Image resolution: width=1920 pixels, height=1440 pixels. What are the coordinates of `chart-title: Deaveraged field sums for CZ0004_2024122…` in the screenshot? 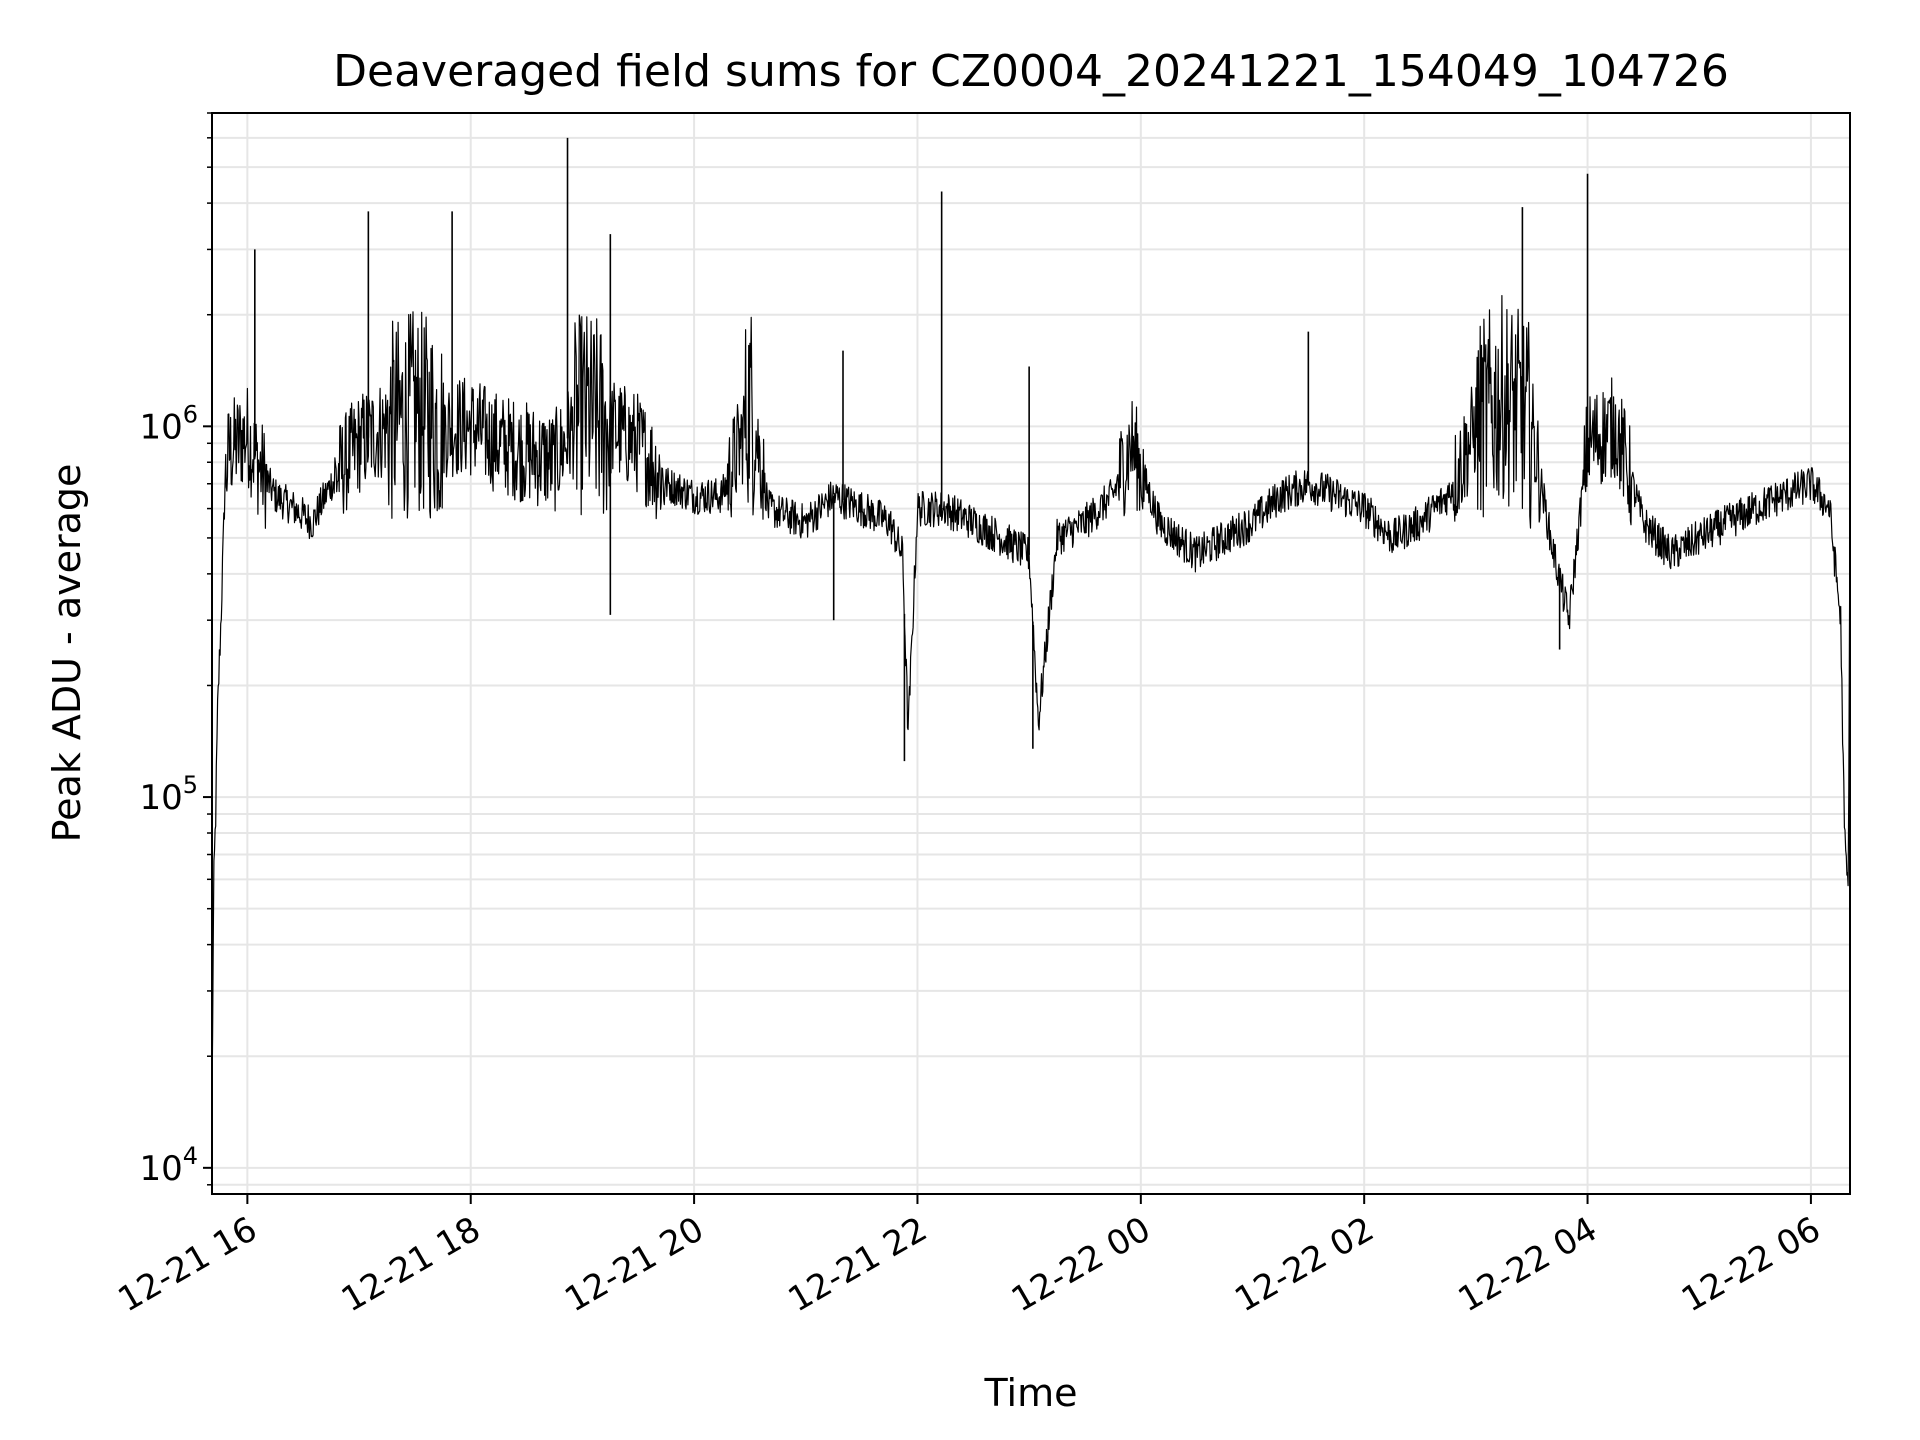 It's located at (1031, 71).